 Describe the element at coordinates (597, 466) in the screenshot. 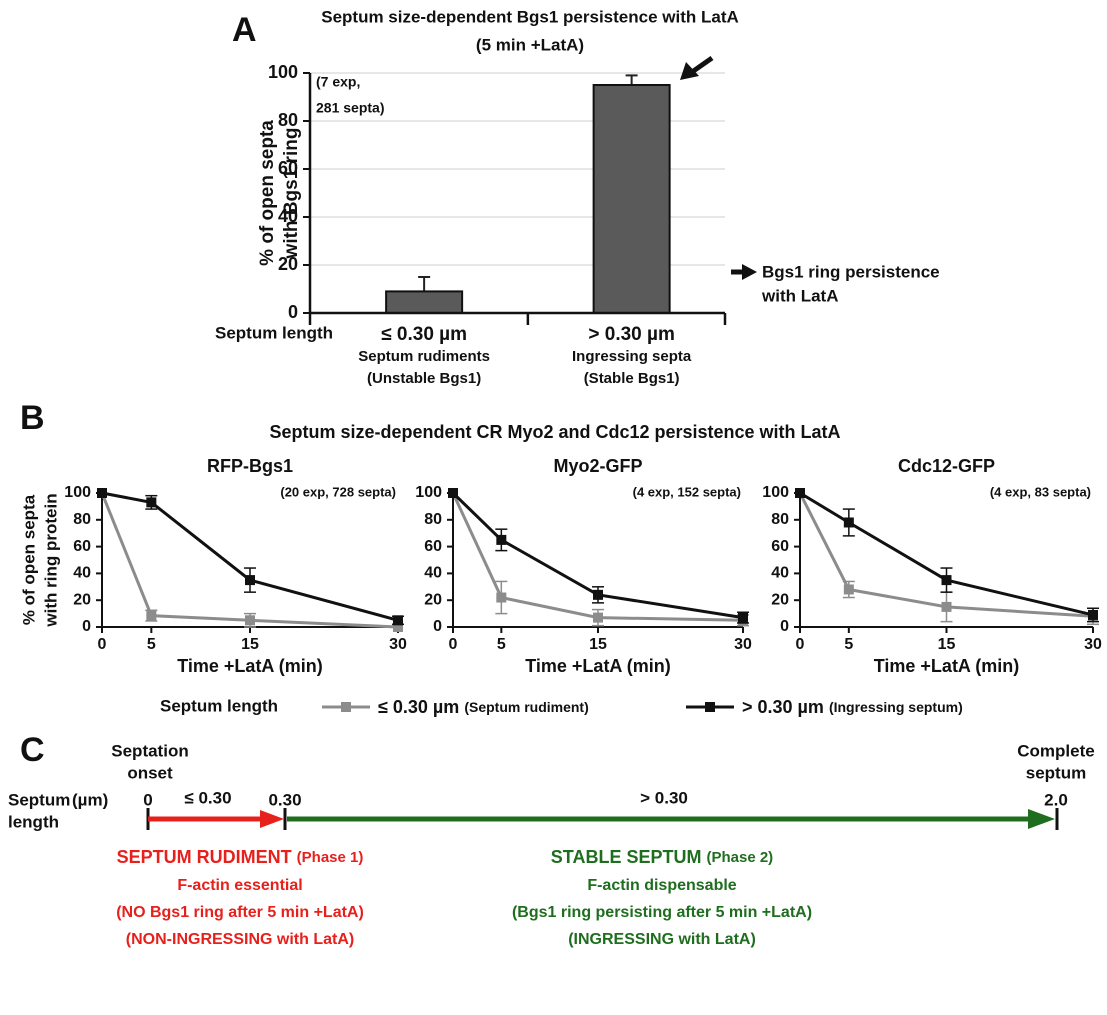

I see `chart-title: Myo2-GFP` at that location.